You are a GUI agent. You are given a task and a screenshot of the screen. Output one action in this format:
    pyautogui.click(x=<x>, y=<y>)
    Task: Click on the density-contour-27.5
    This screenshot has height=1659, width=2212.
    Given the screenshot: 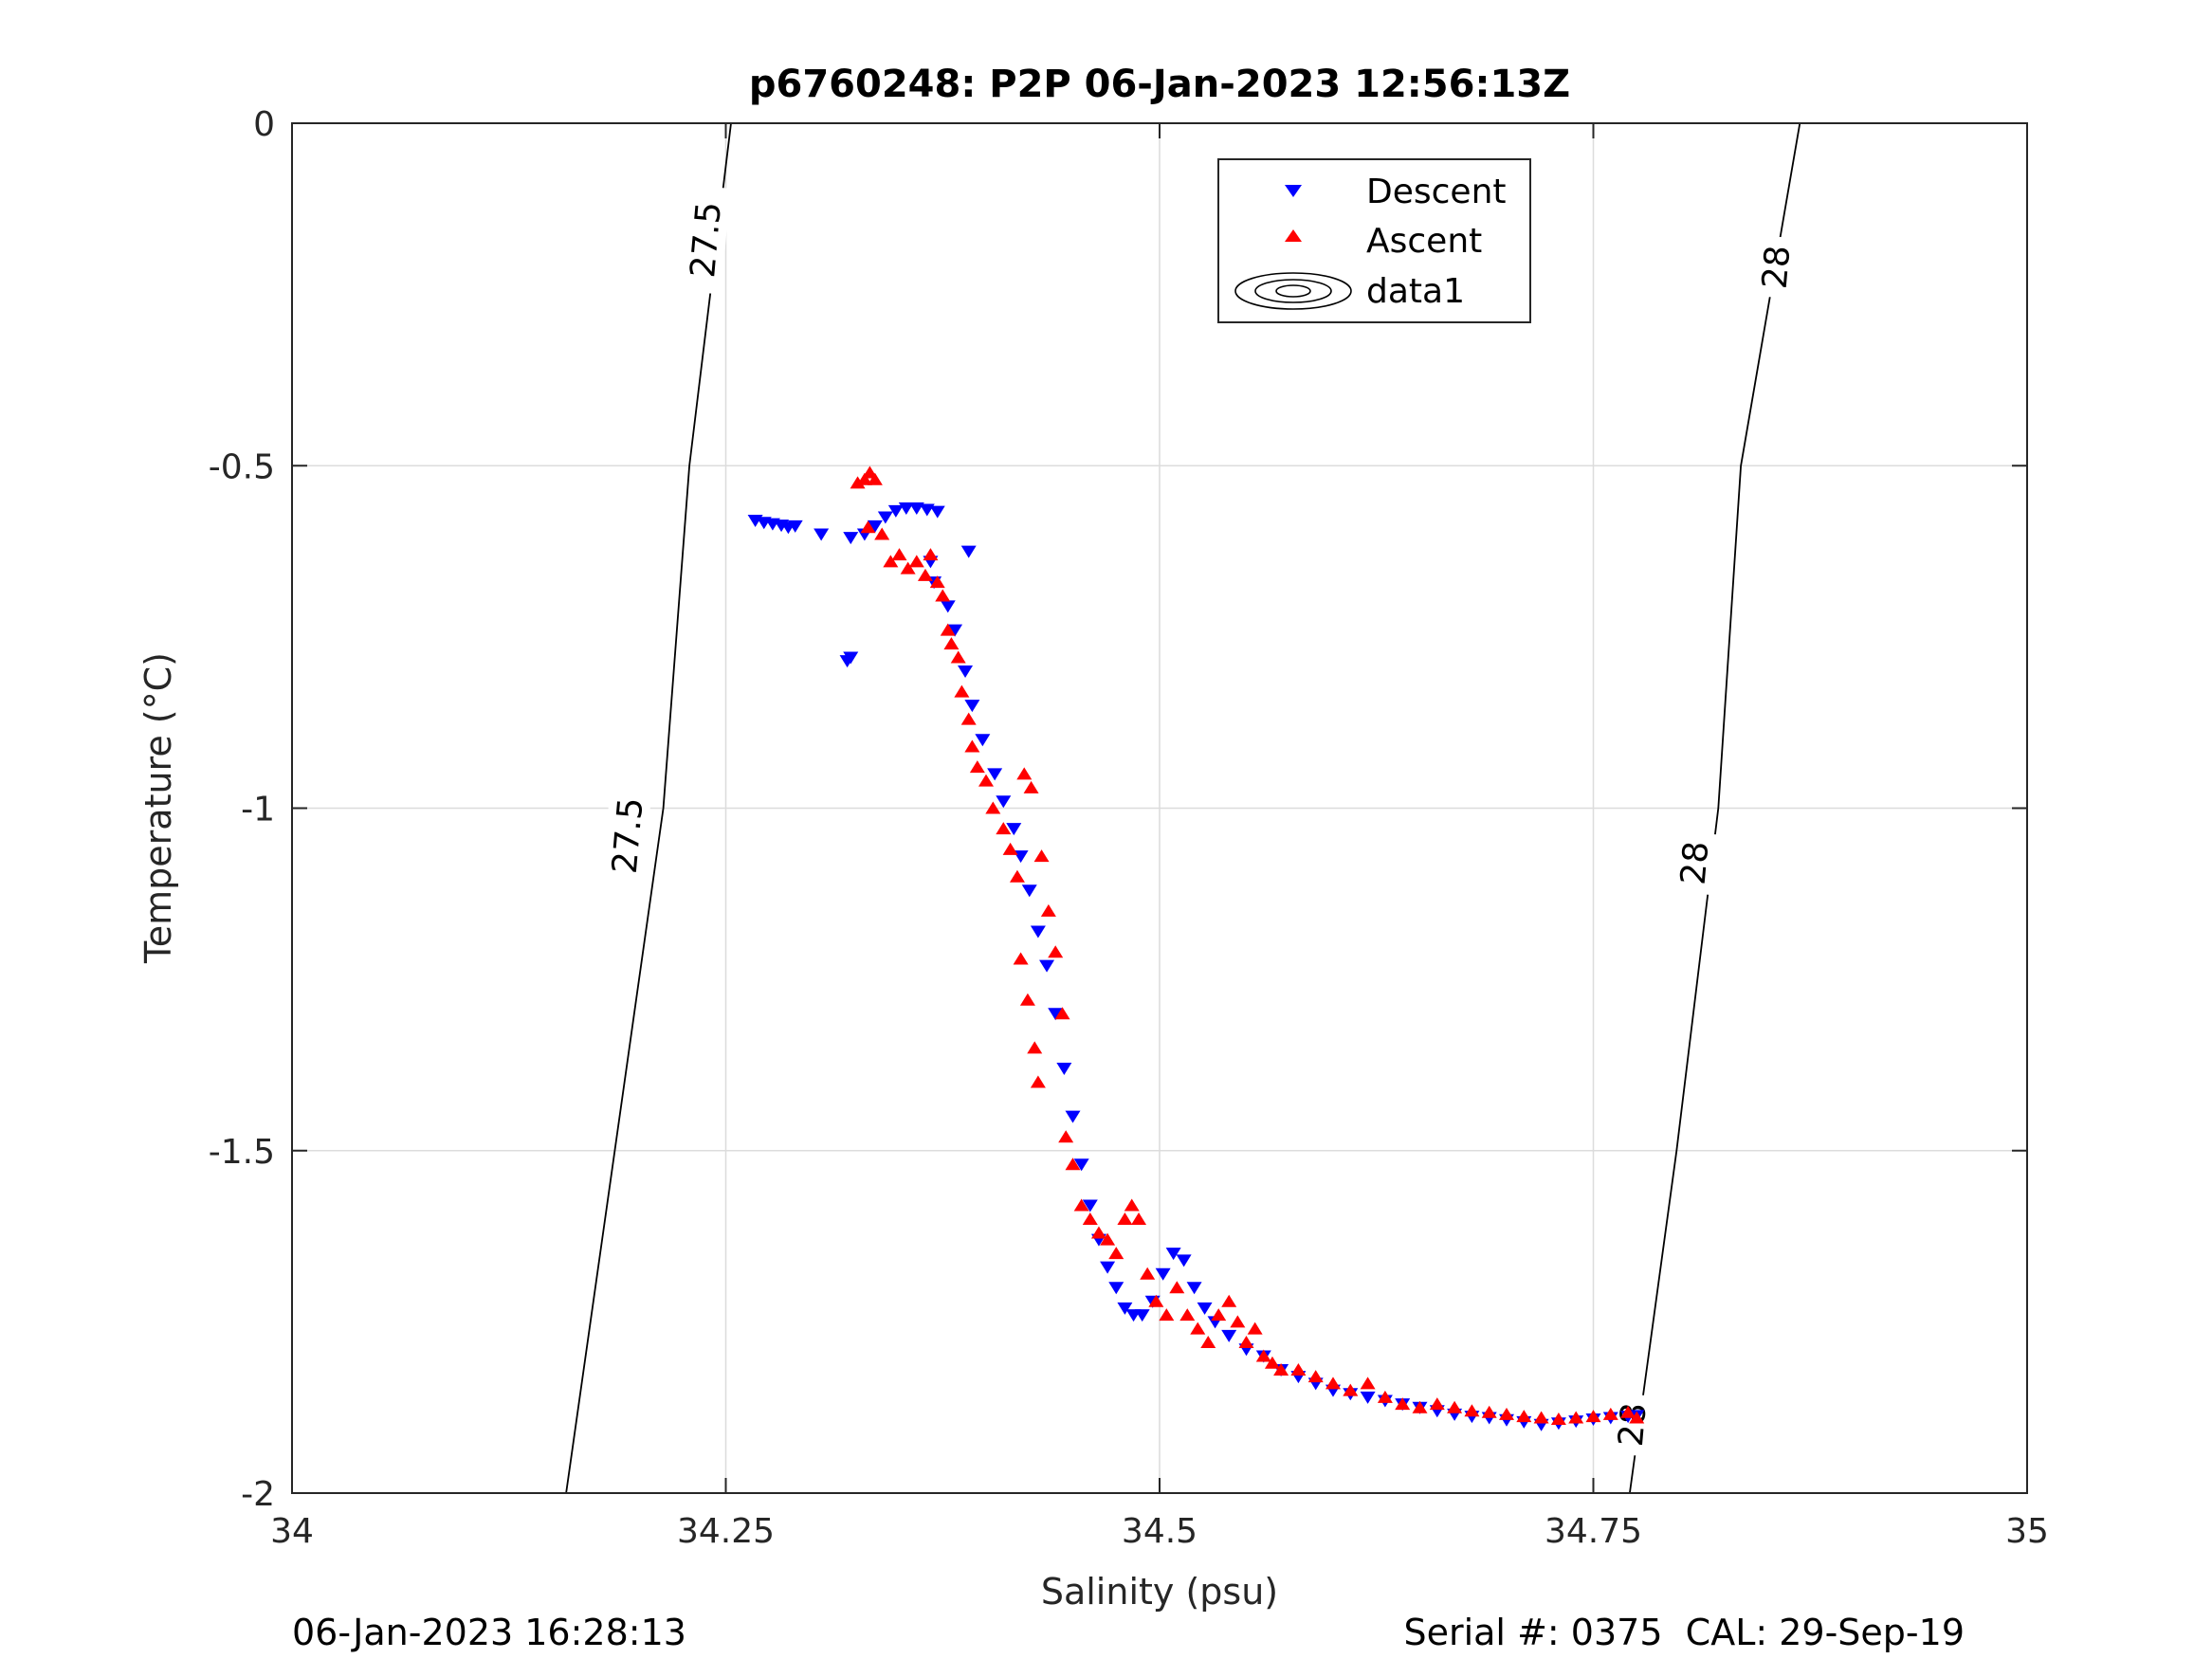 What is the action you would take?
    pyautogui.click(x=648, y=808)
    